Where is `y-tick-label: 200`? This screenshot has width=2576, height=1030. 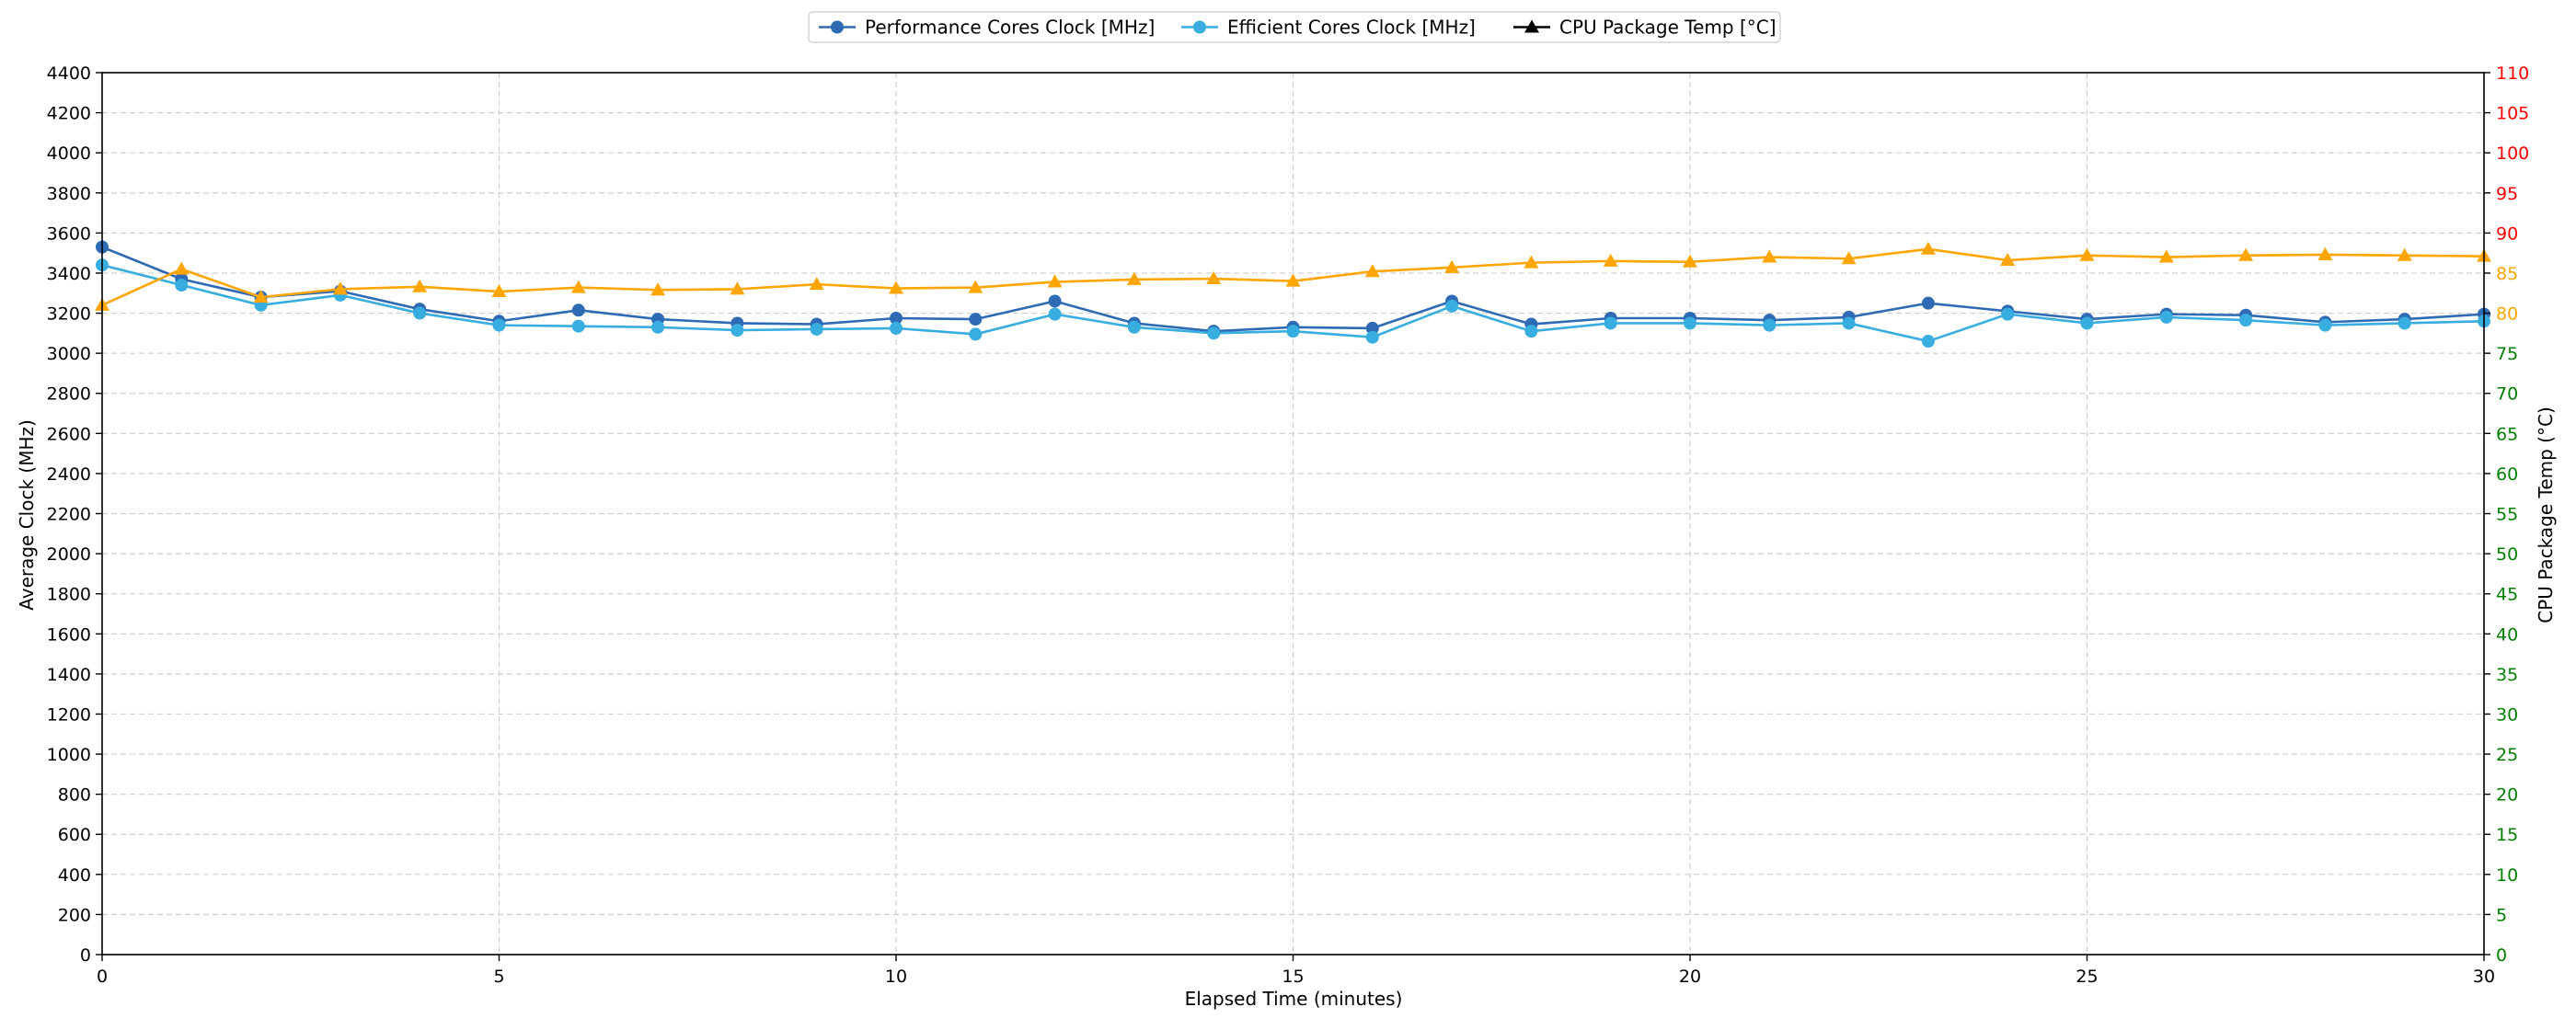
y-tick-label: 200 is located at coordinates (74, 915).